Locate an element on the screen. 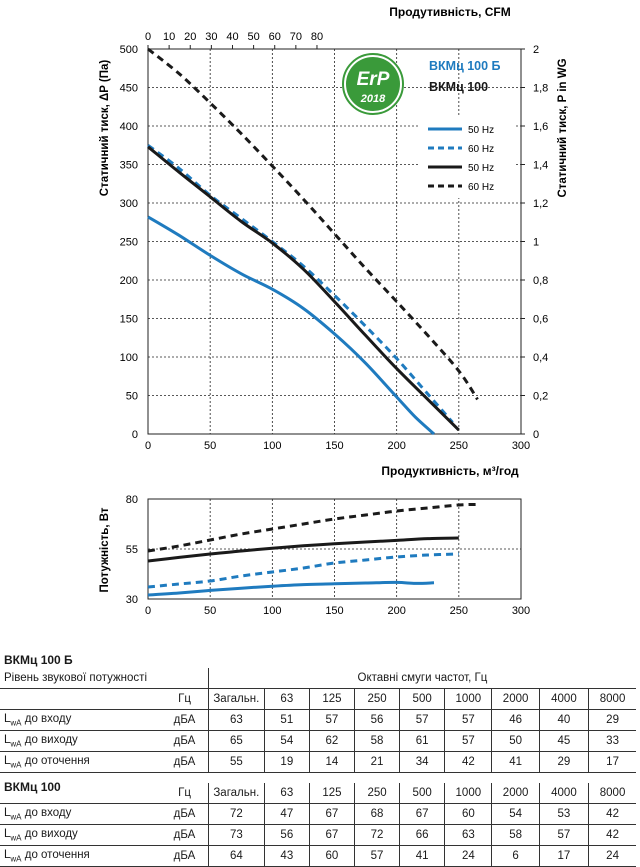 This screenshot has height=867, width=640. value-cell: 61 is located at coordinates (422, 741).